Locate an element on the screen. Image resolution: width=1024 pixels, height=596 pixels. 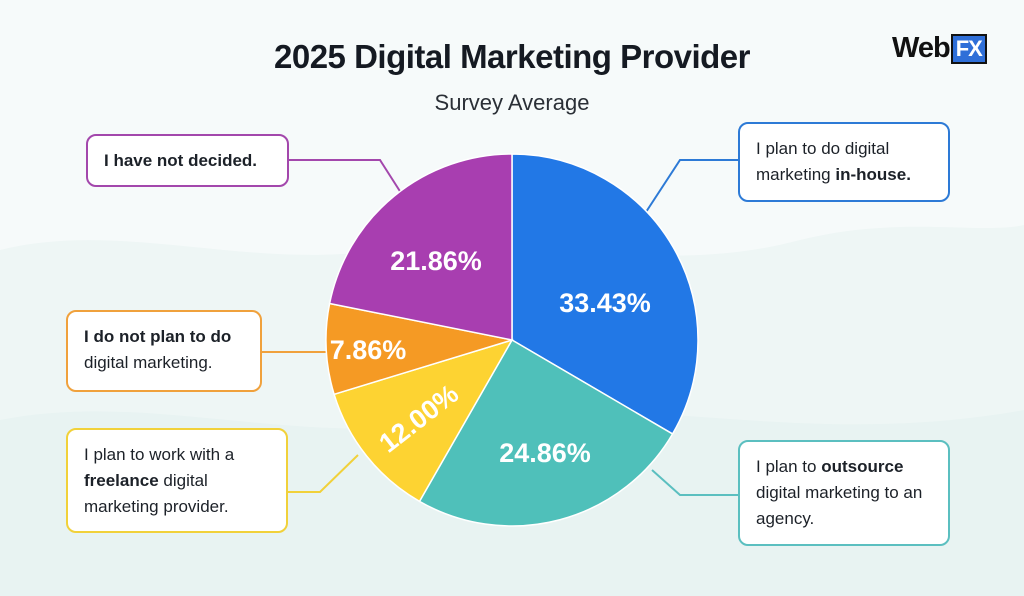
webfx-logo: Web FX is located at coordinates (939, 48).